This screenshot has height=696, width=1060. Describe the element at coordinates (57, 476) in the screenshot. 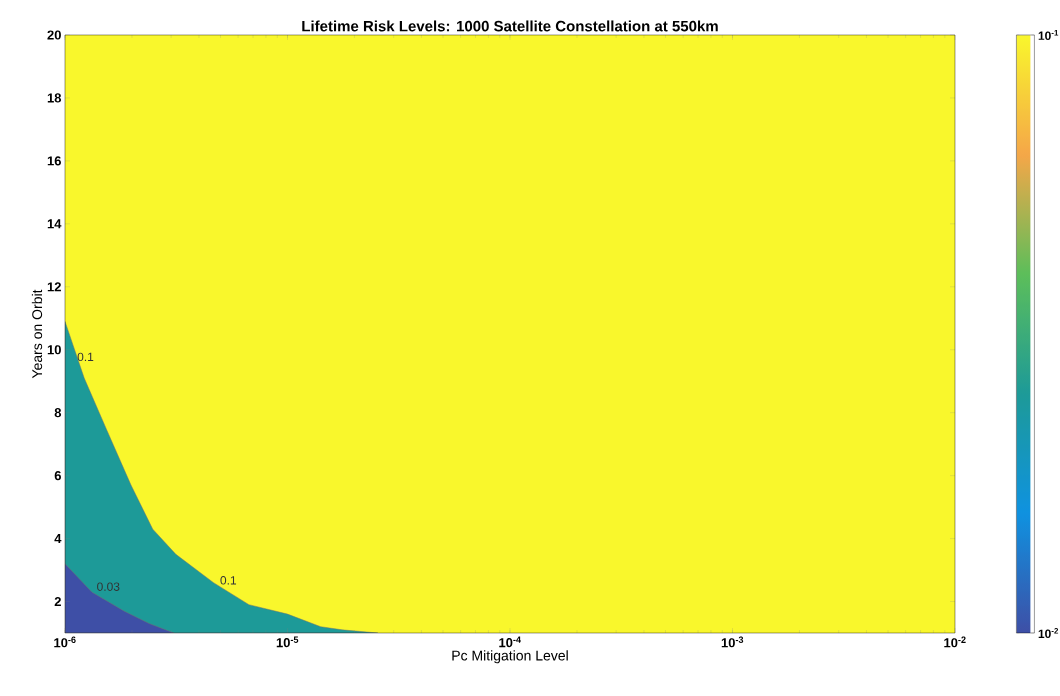

I see `y-tick-label: 6` at that location.